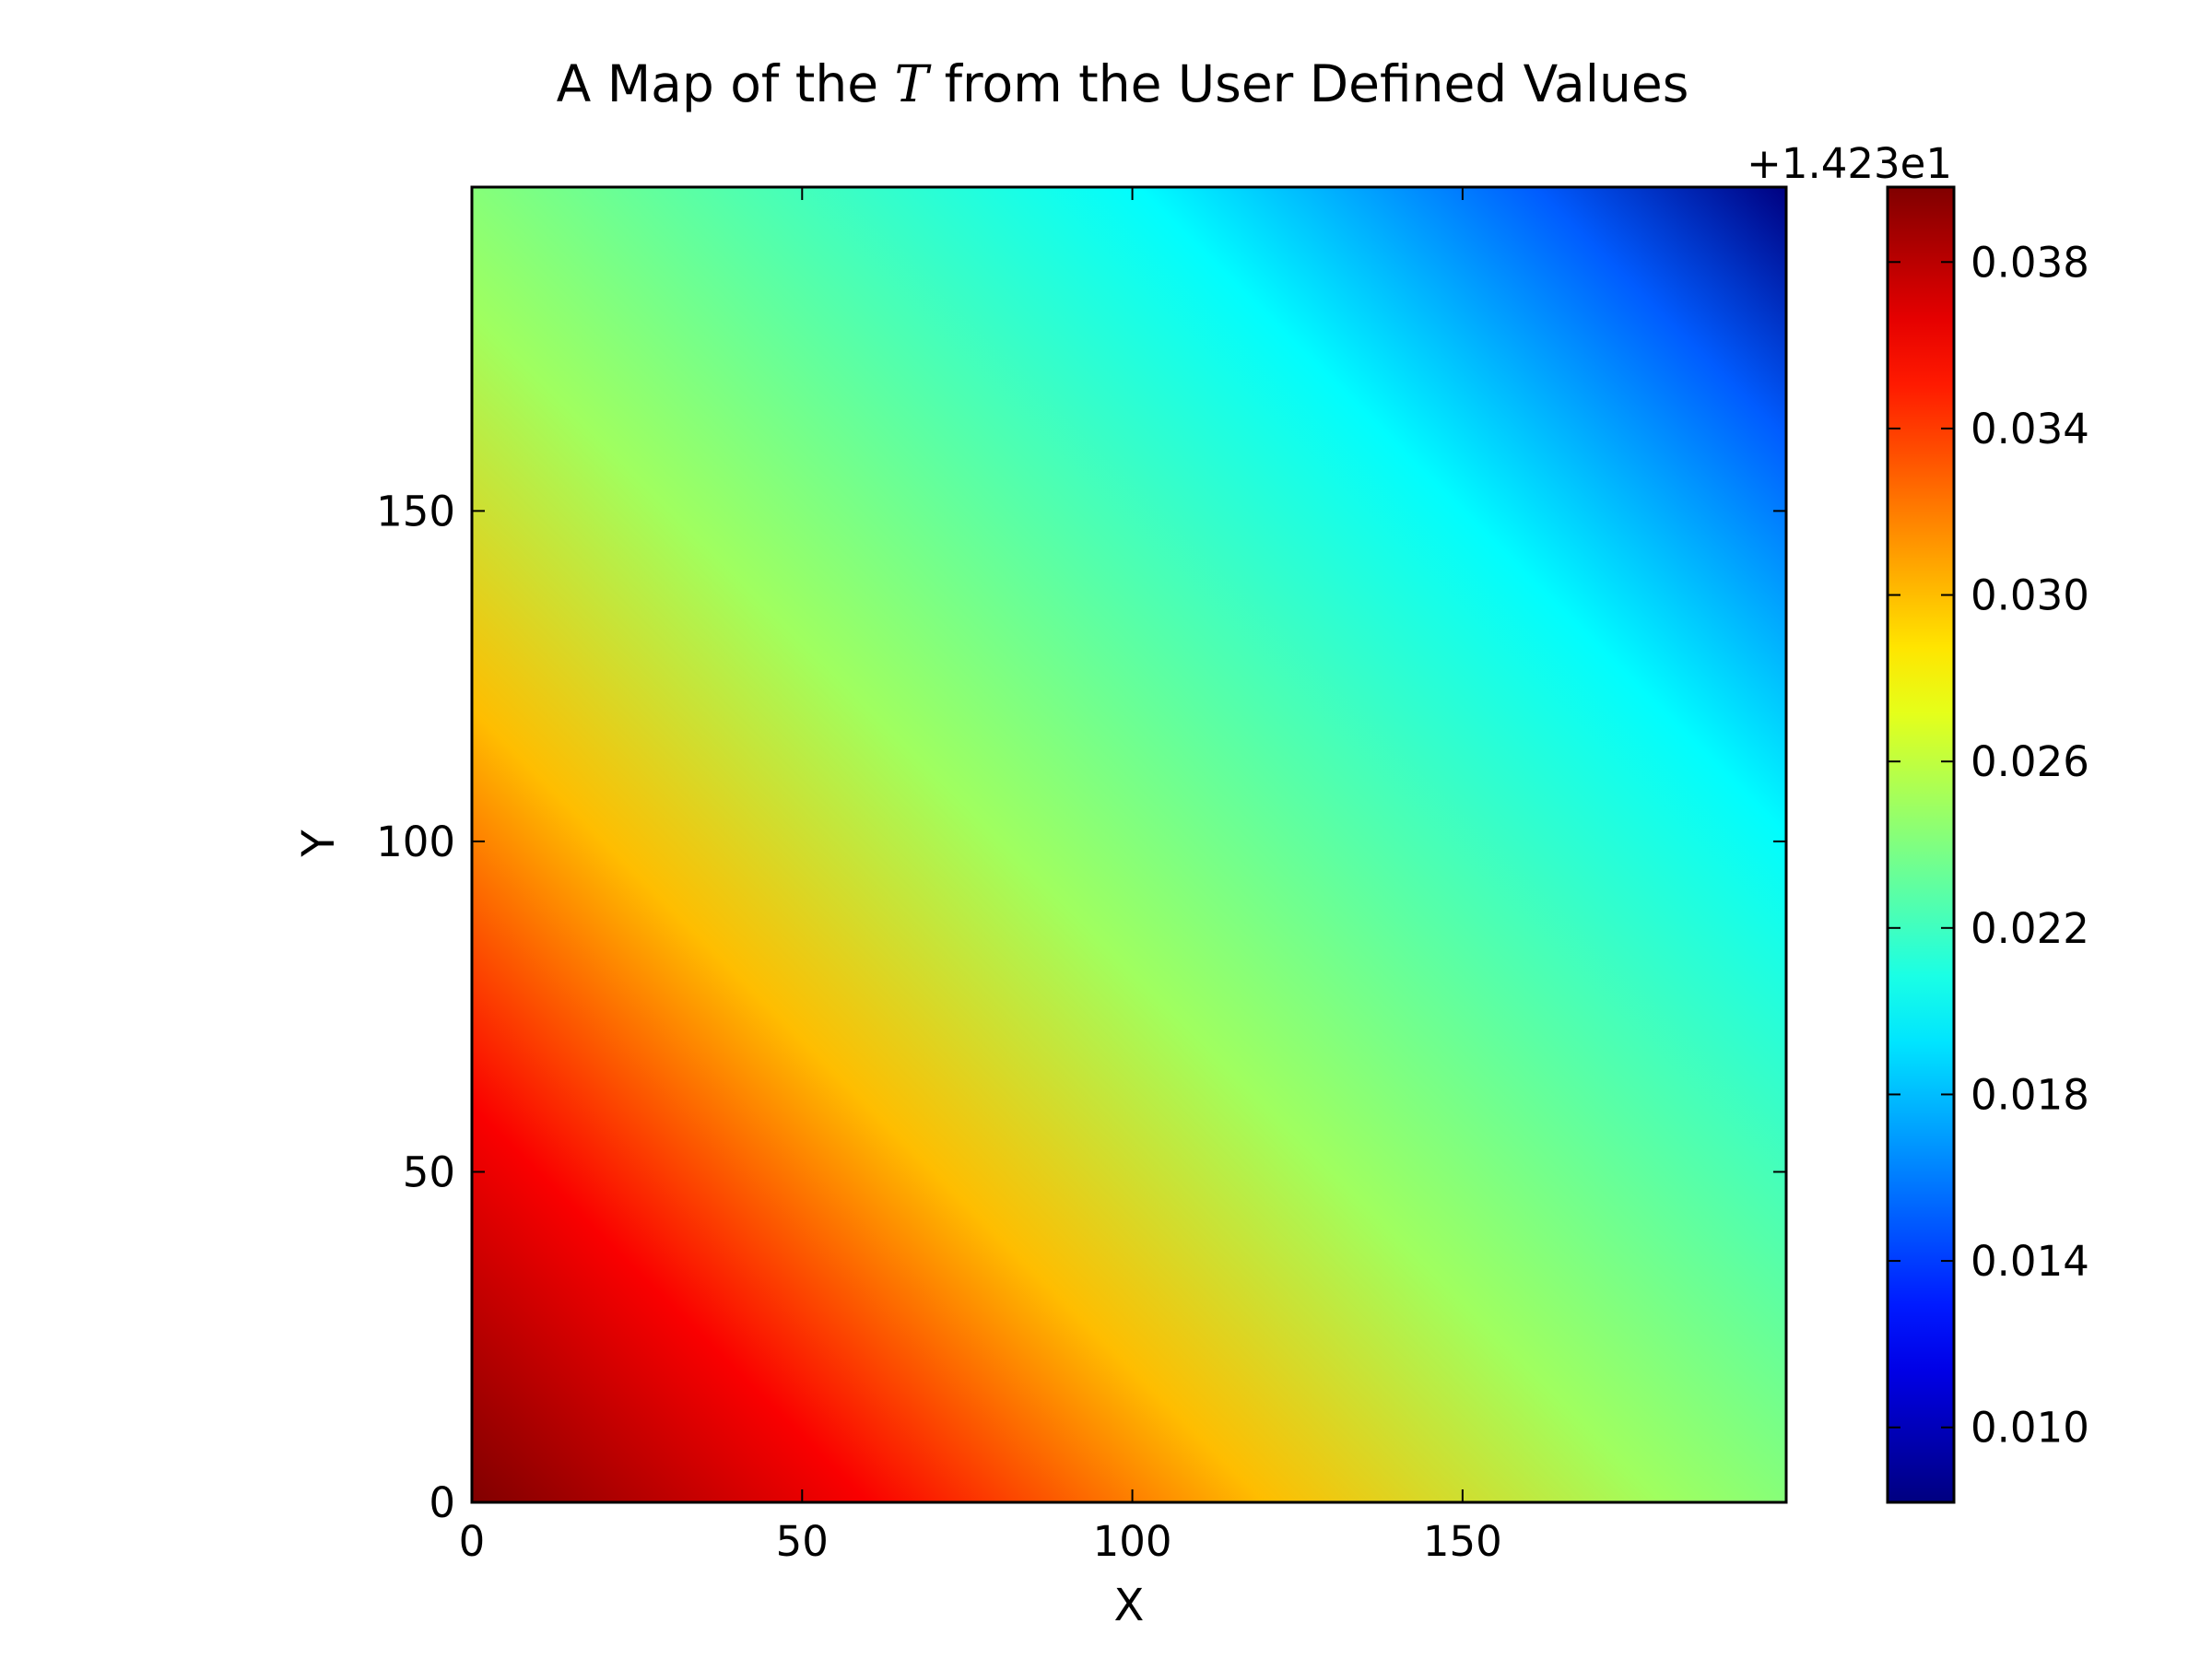 Image resolution: width=2212 pixels, height=1659 pixels. Describe the element at coordinates (1849, 163) in the screenshot. I see `colorbar-offset-label: +1.423e1` at that location.